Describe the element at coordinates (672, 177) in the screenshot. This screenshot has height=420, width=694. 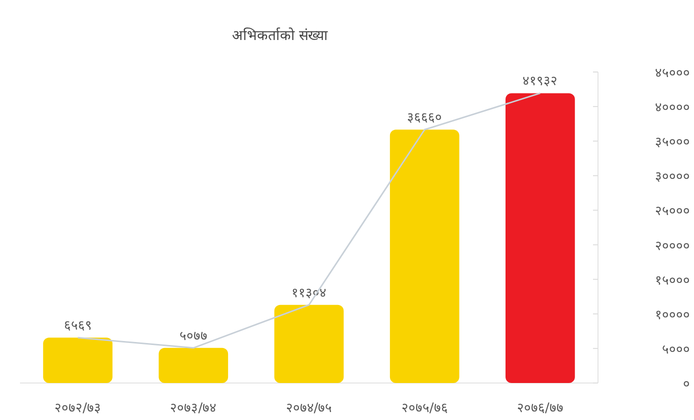
I see `y-tick-label: ३००००` at that location.